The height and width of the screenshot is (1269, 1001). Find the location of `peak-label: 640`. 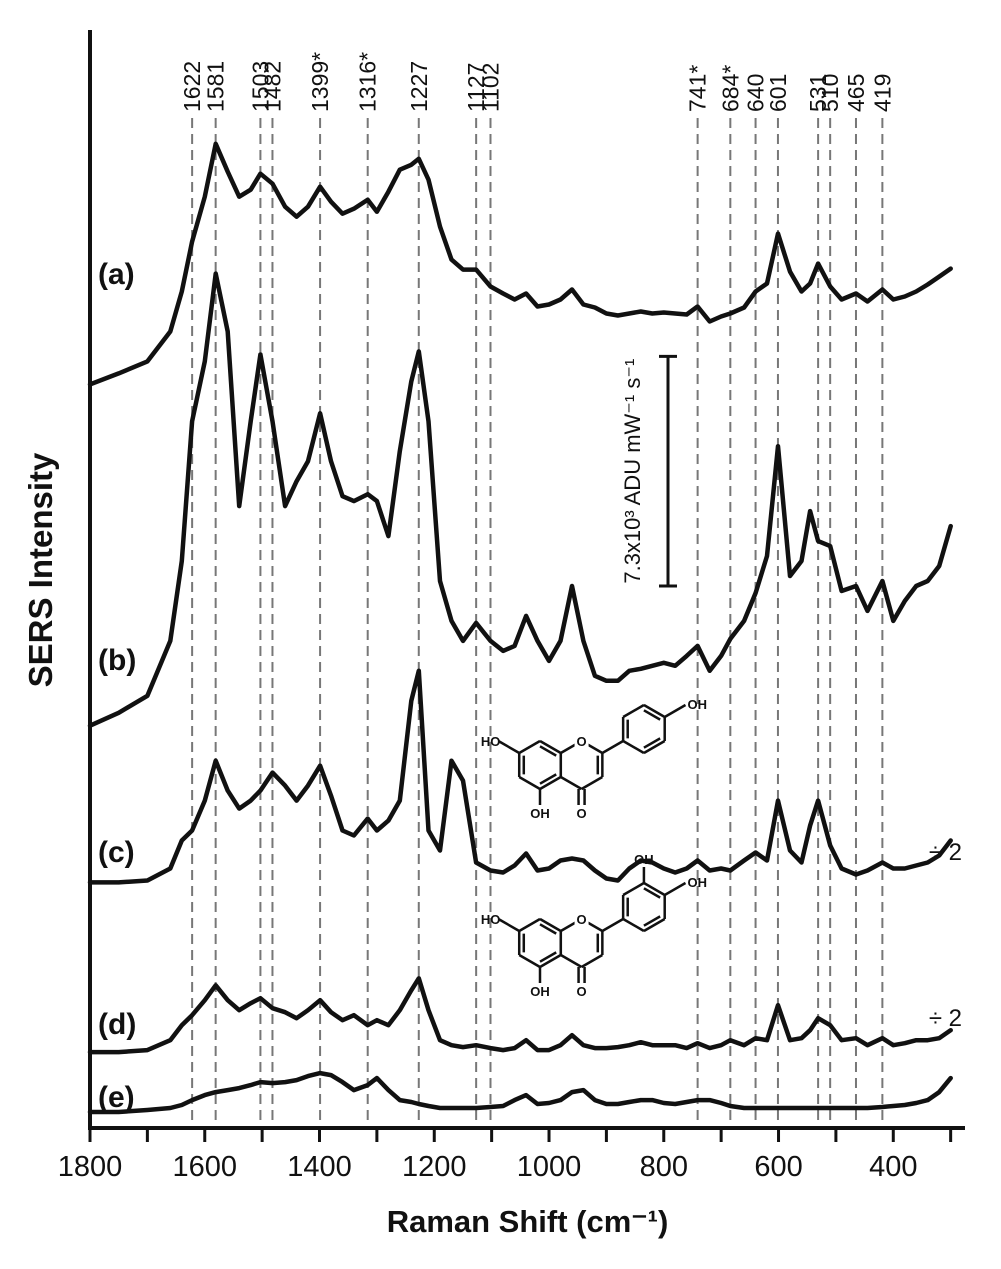

peak-label: 640 is located at coordinates (756, 93).